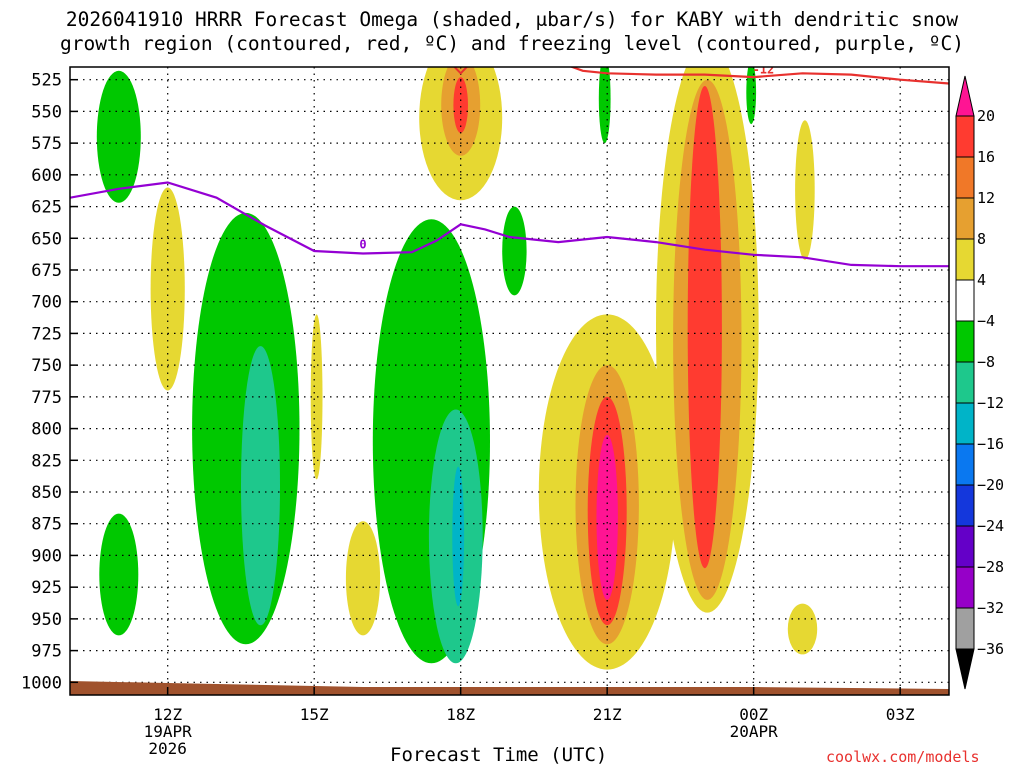  I want to click on x-axis-label: Forecast Time (UTC), so click(499, 755).